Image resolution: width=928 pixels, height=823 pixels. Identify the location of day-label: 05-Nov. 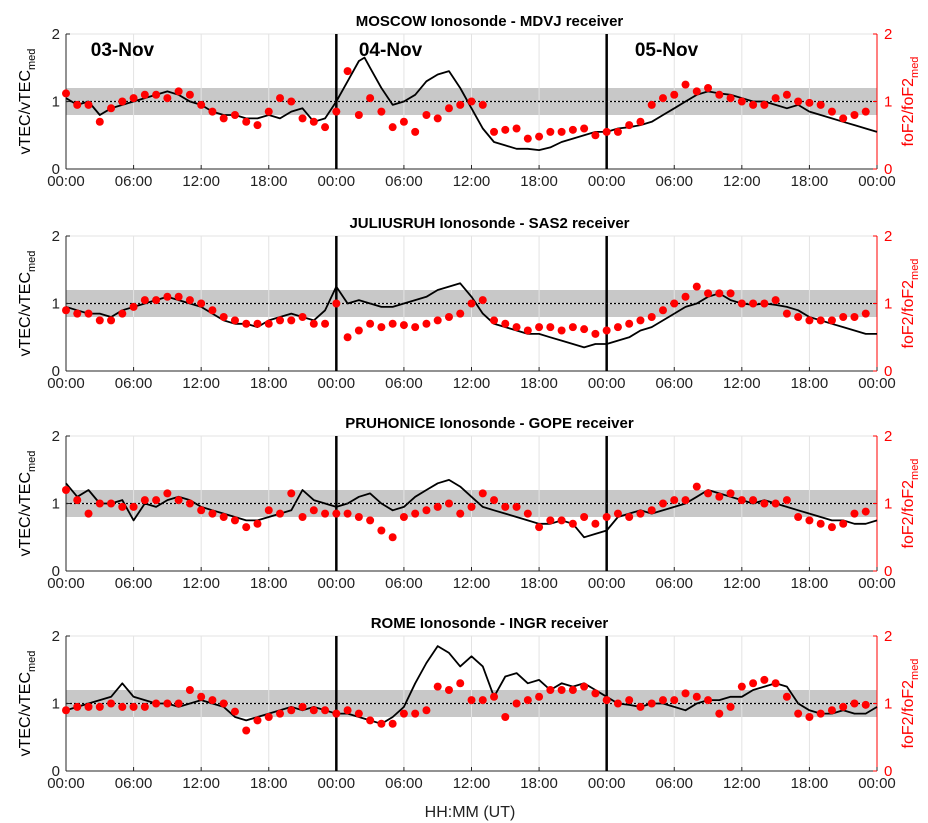
(667, 50).